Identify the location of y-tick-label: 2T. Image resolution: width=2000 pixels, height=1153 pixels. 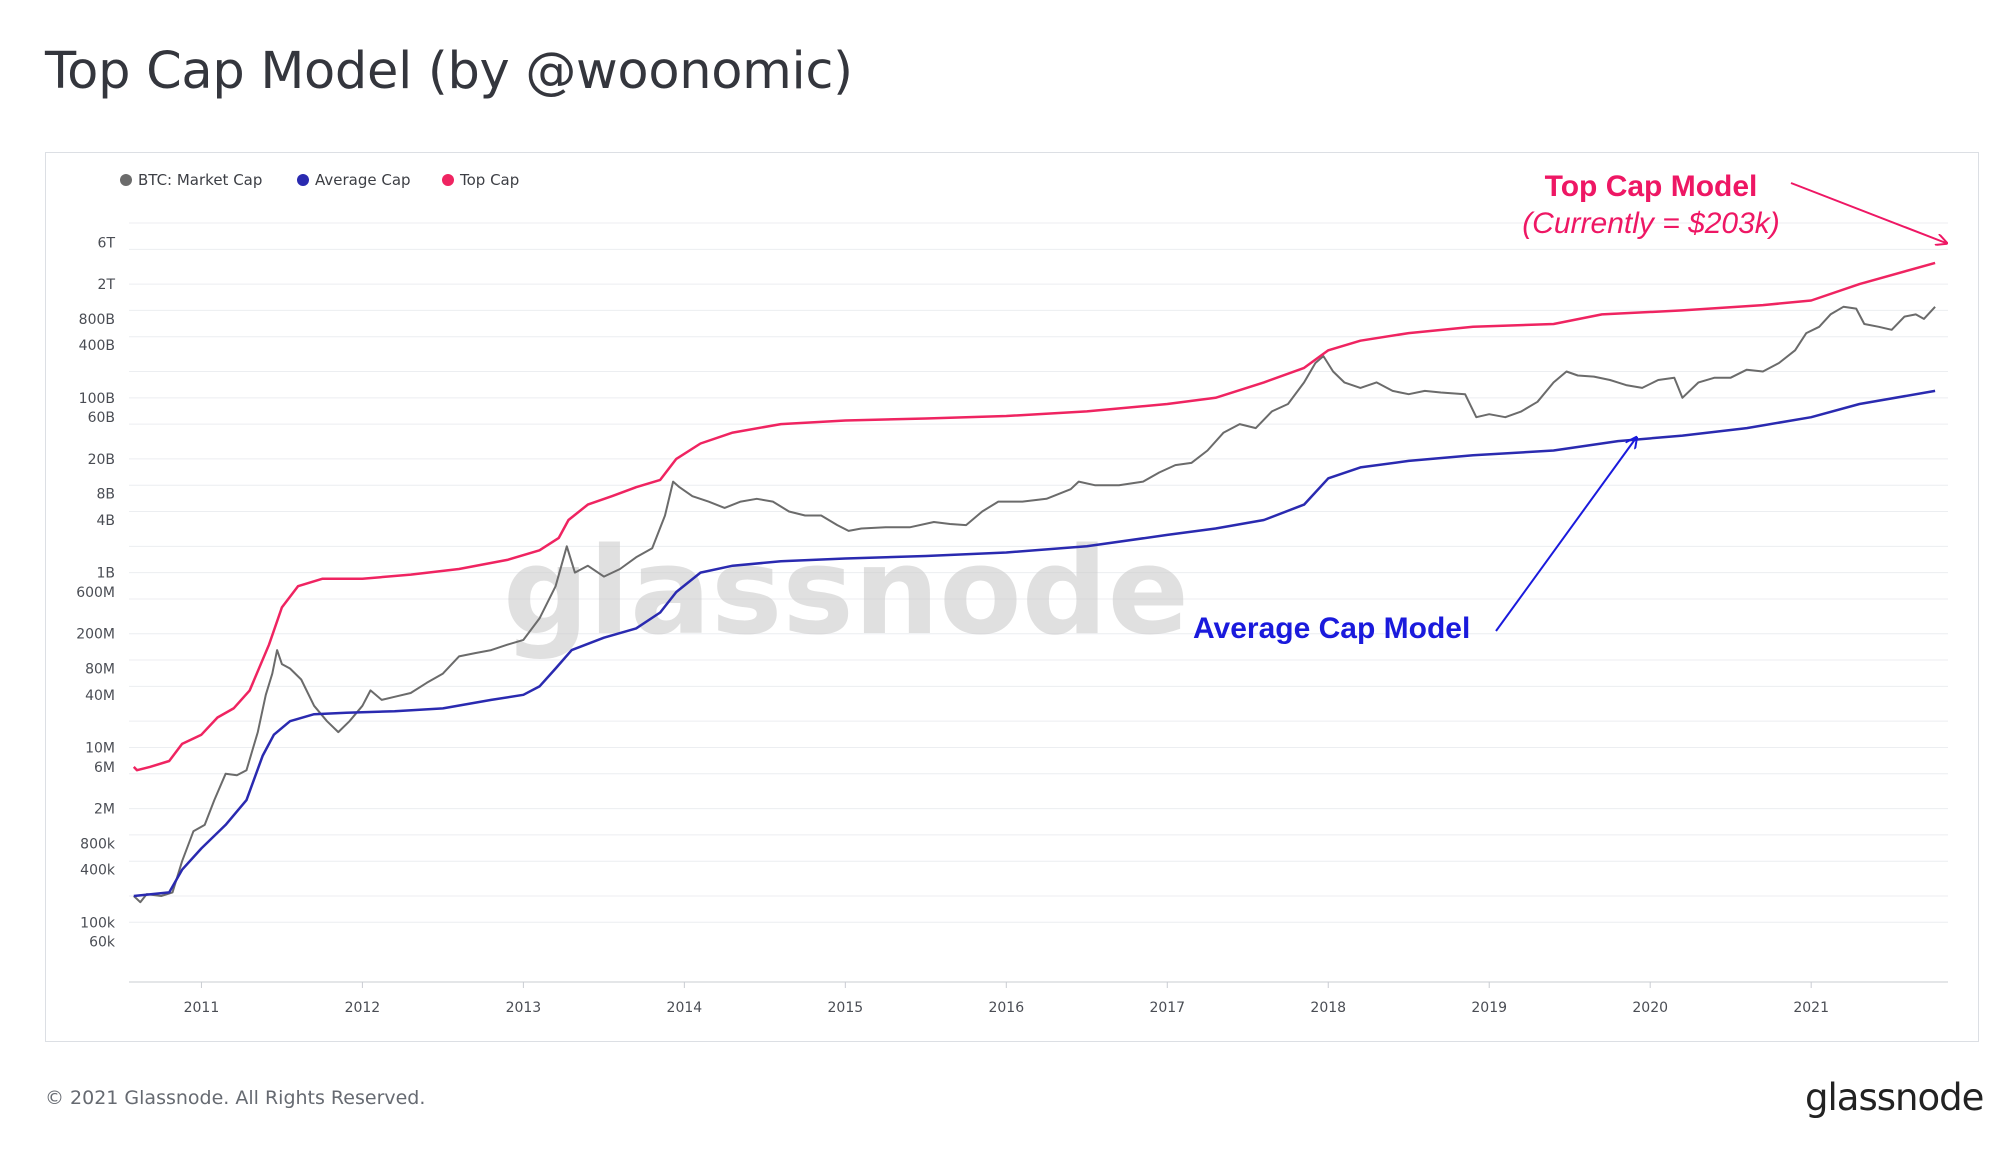
(107, 285).